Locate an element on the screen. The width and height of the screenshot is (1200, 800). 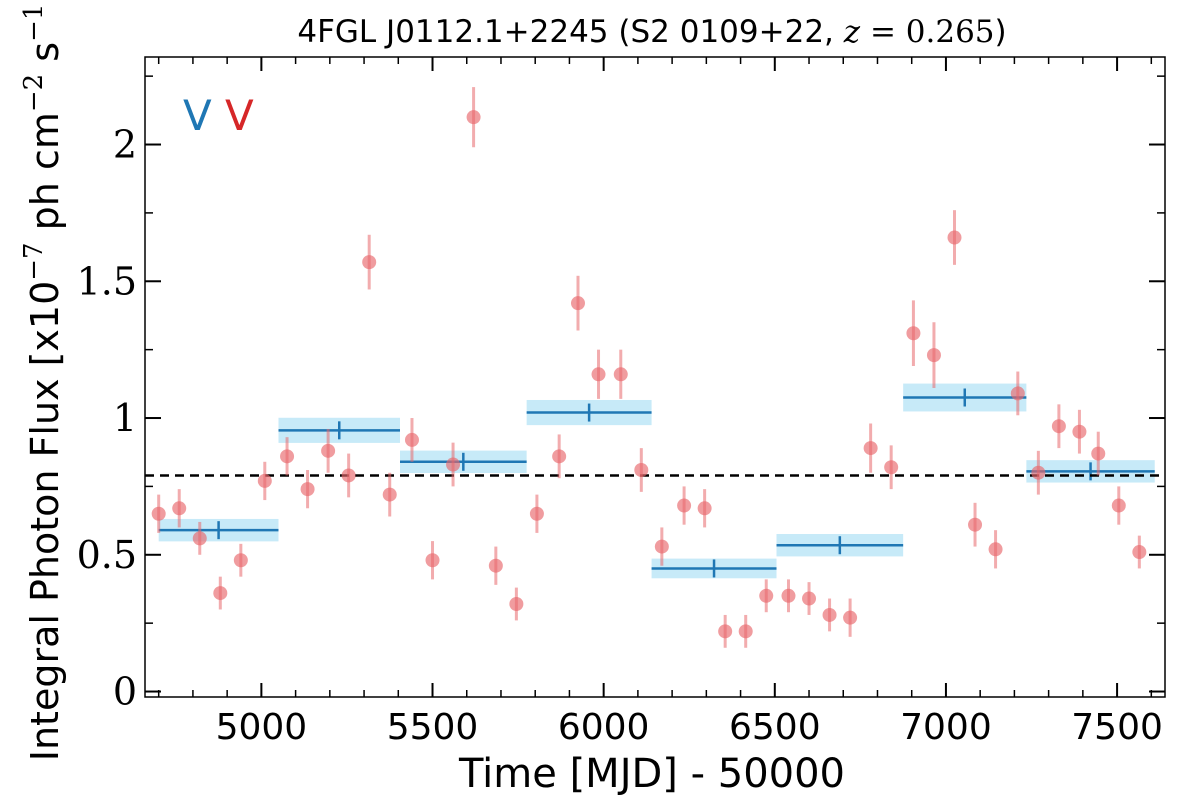
x-tick-label: 6000 is located at coordinates (604, 727).